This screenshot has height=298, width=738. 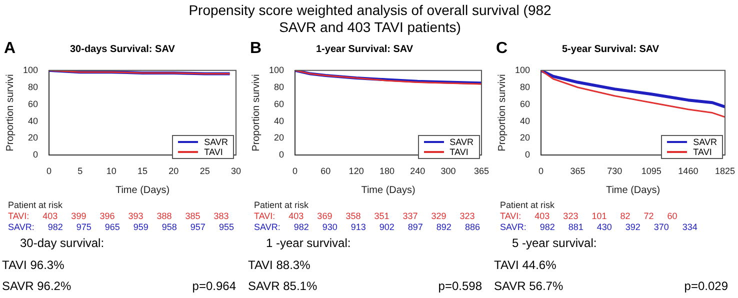 I want to click on x-tick-label: 1460, so click(x=688, y=171).